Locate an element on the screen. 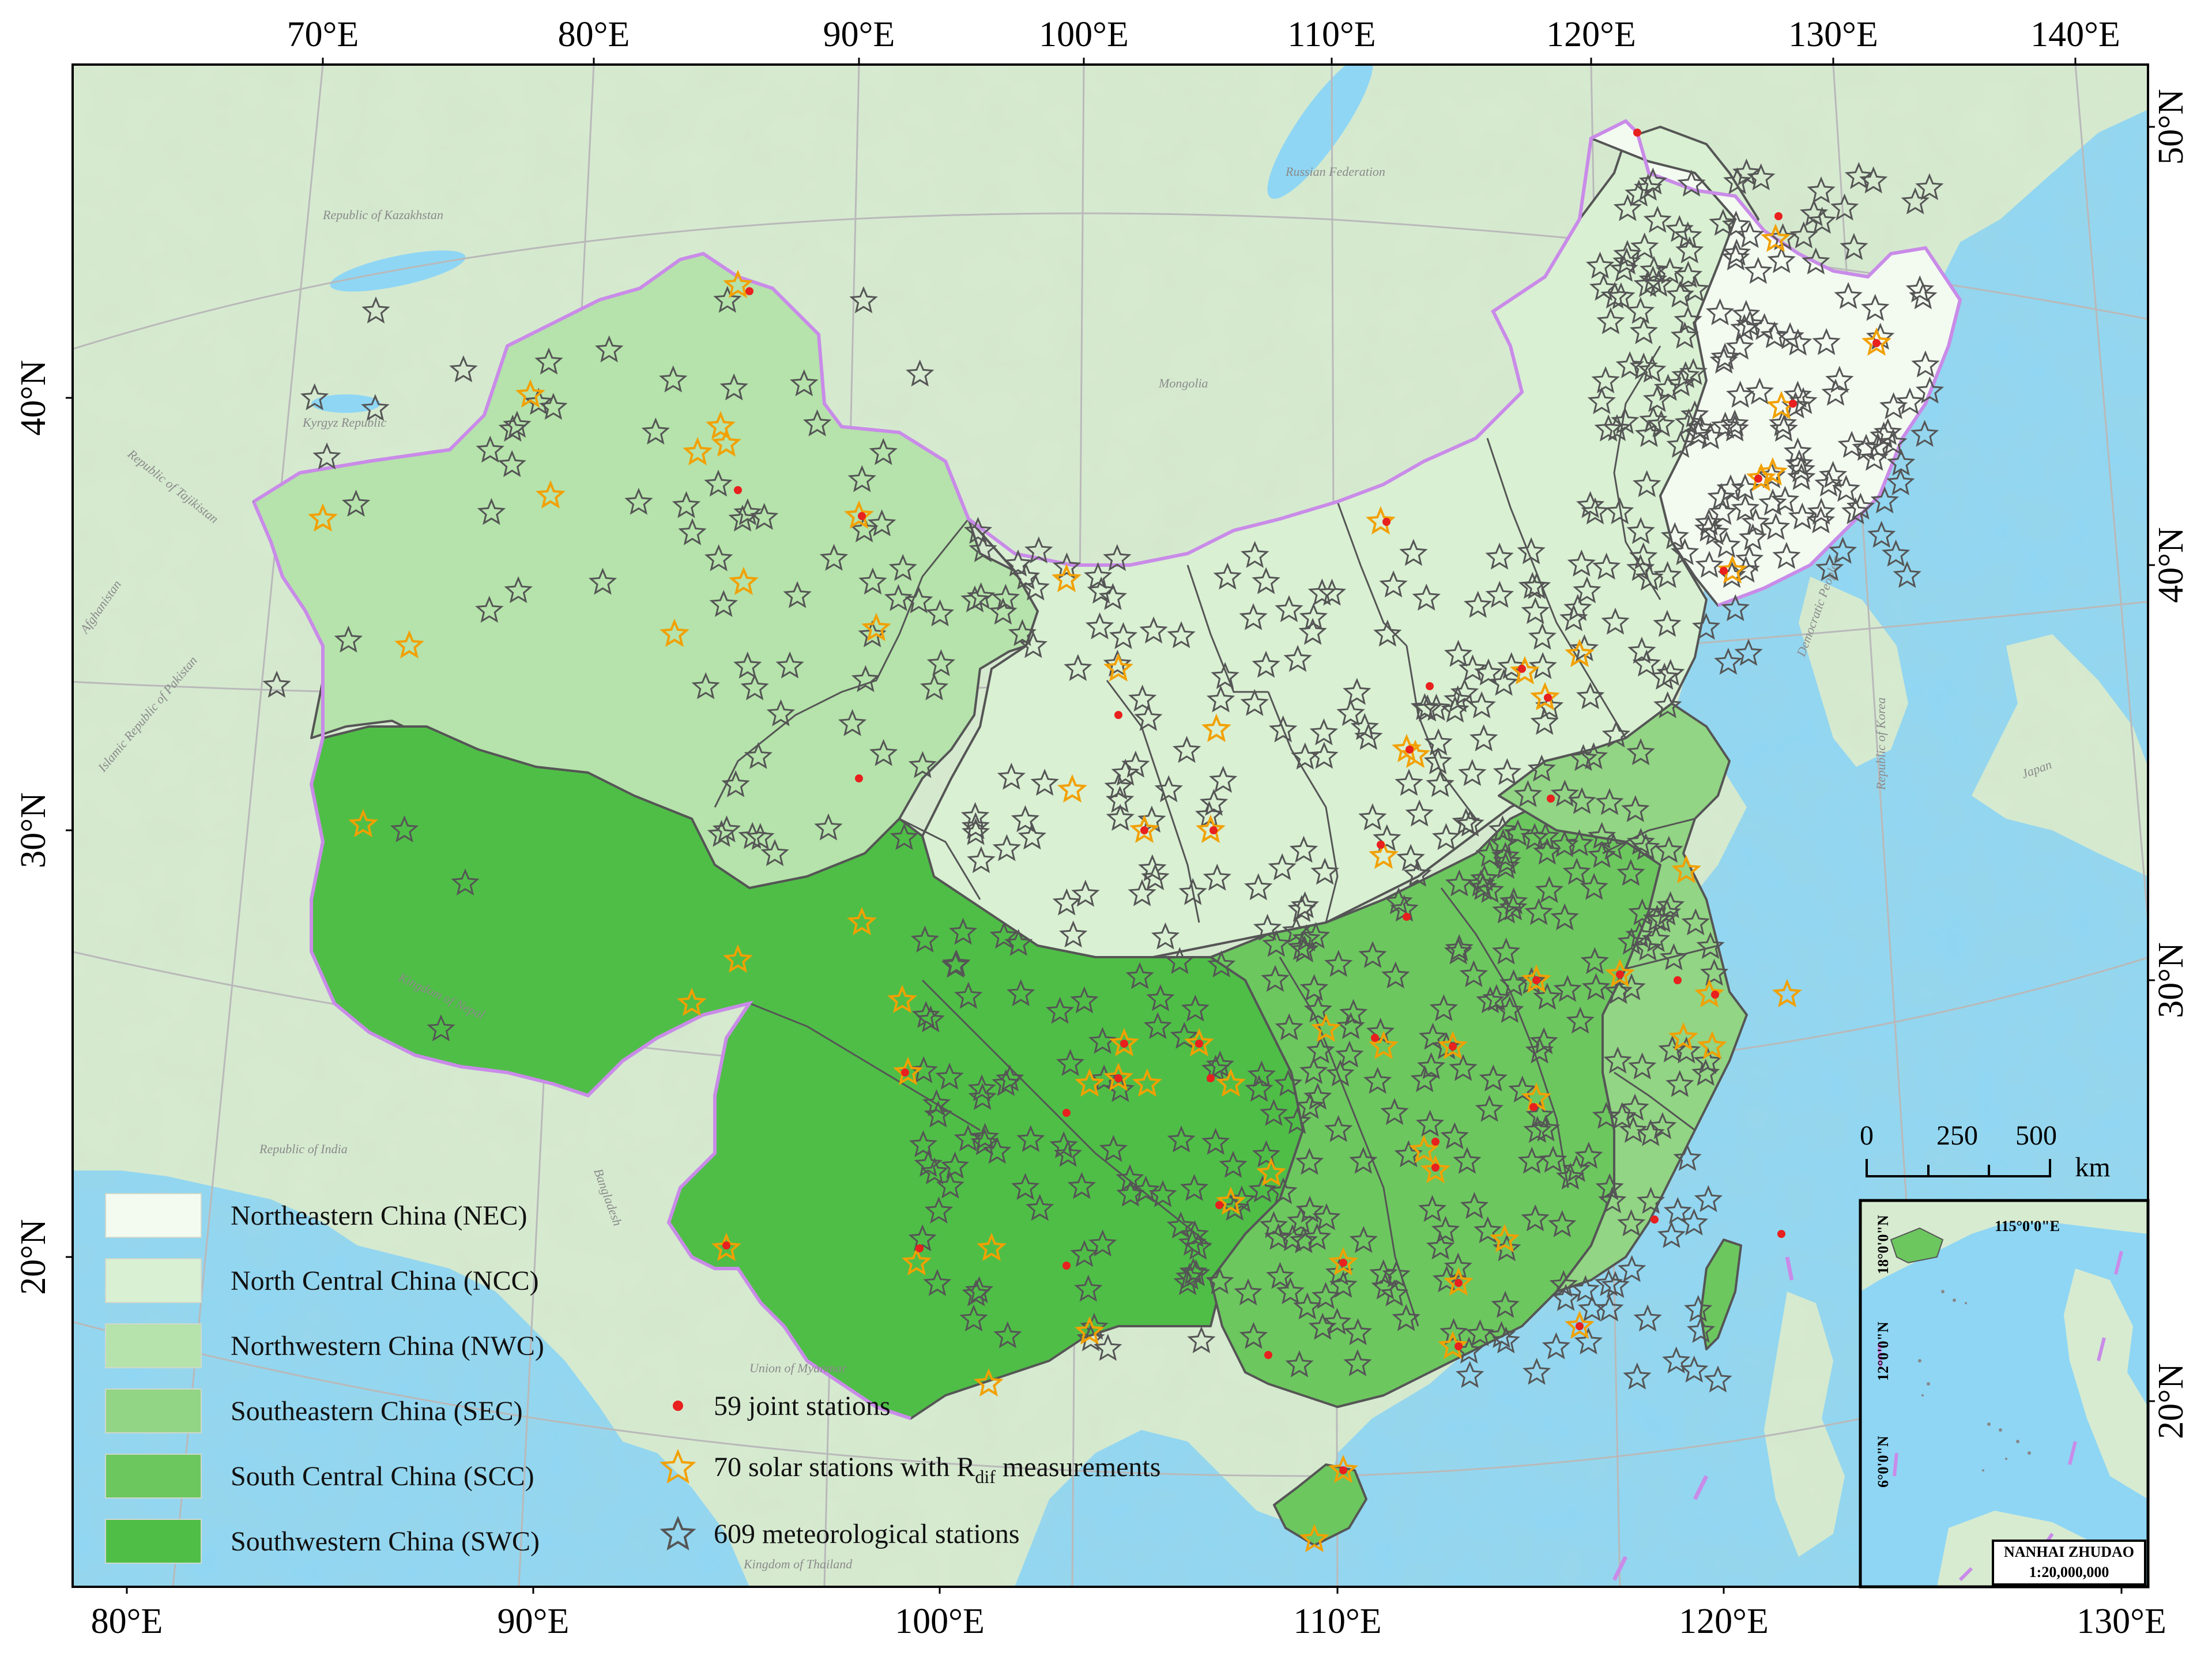  legend-region-item: North Central China (NCC) is located at coordinates (322, 1280).